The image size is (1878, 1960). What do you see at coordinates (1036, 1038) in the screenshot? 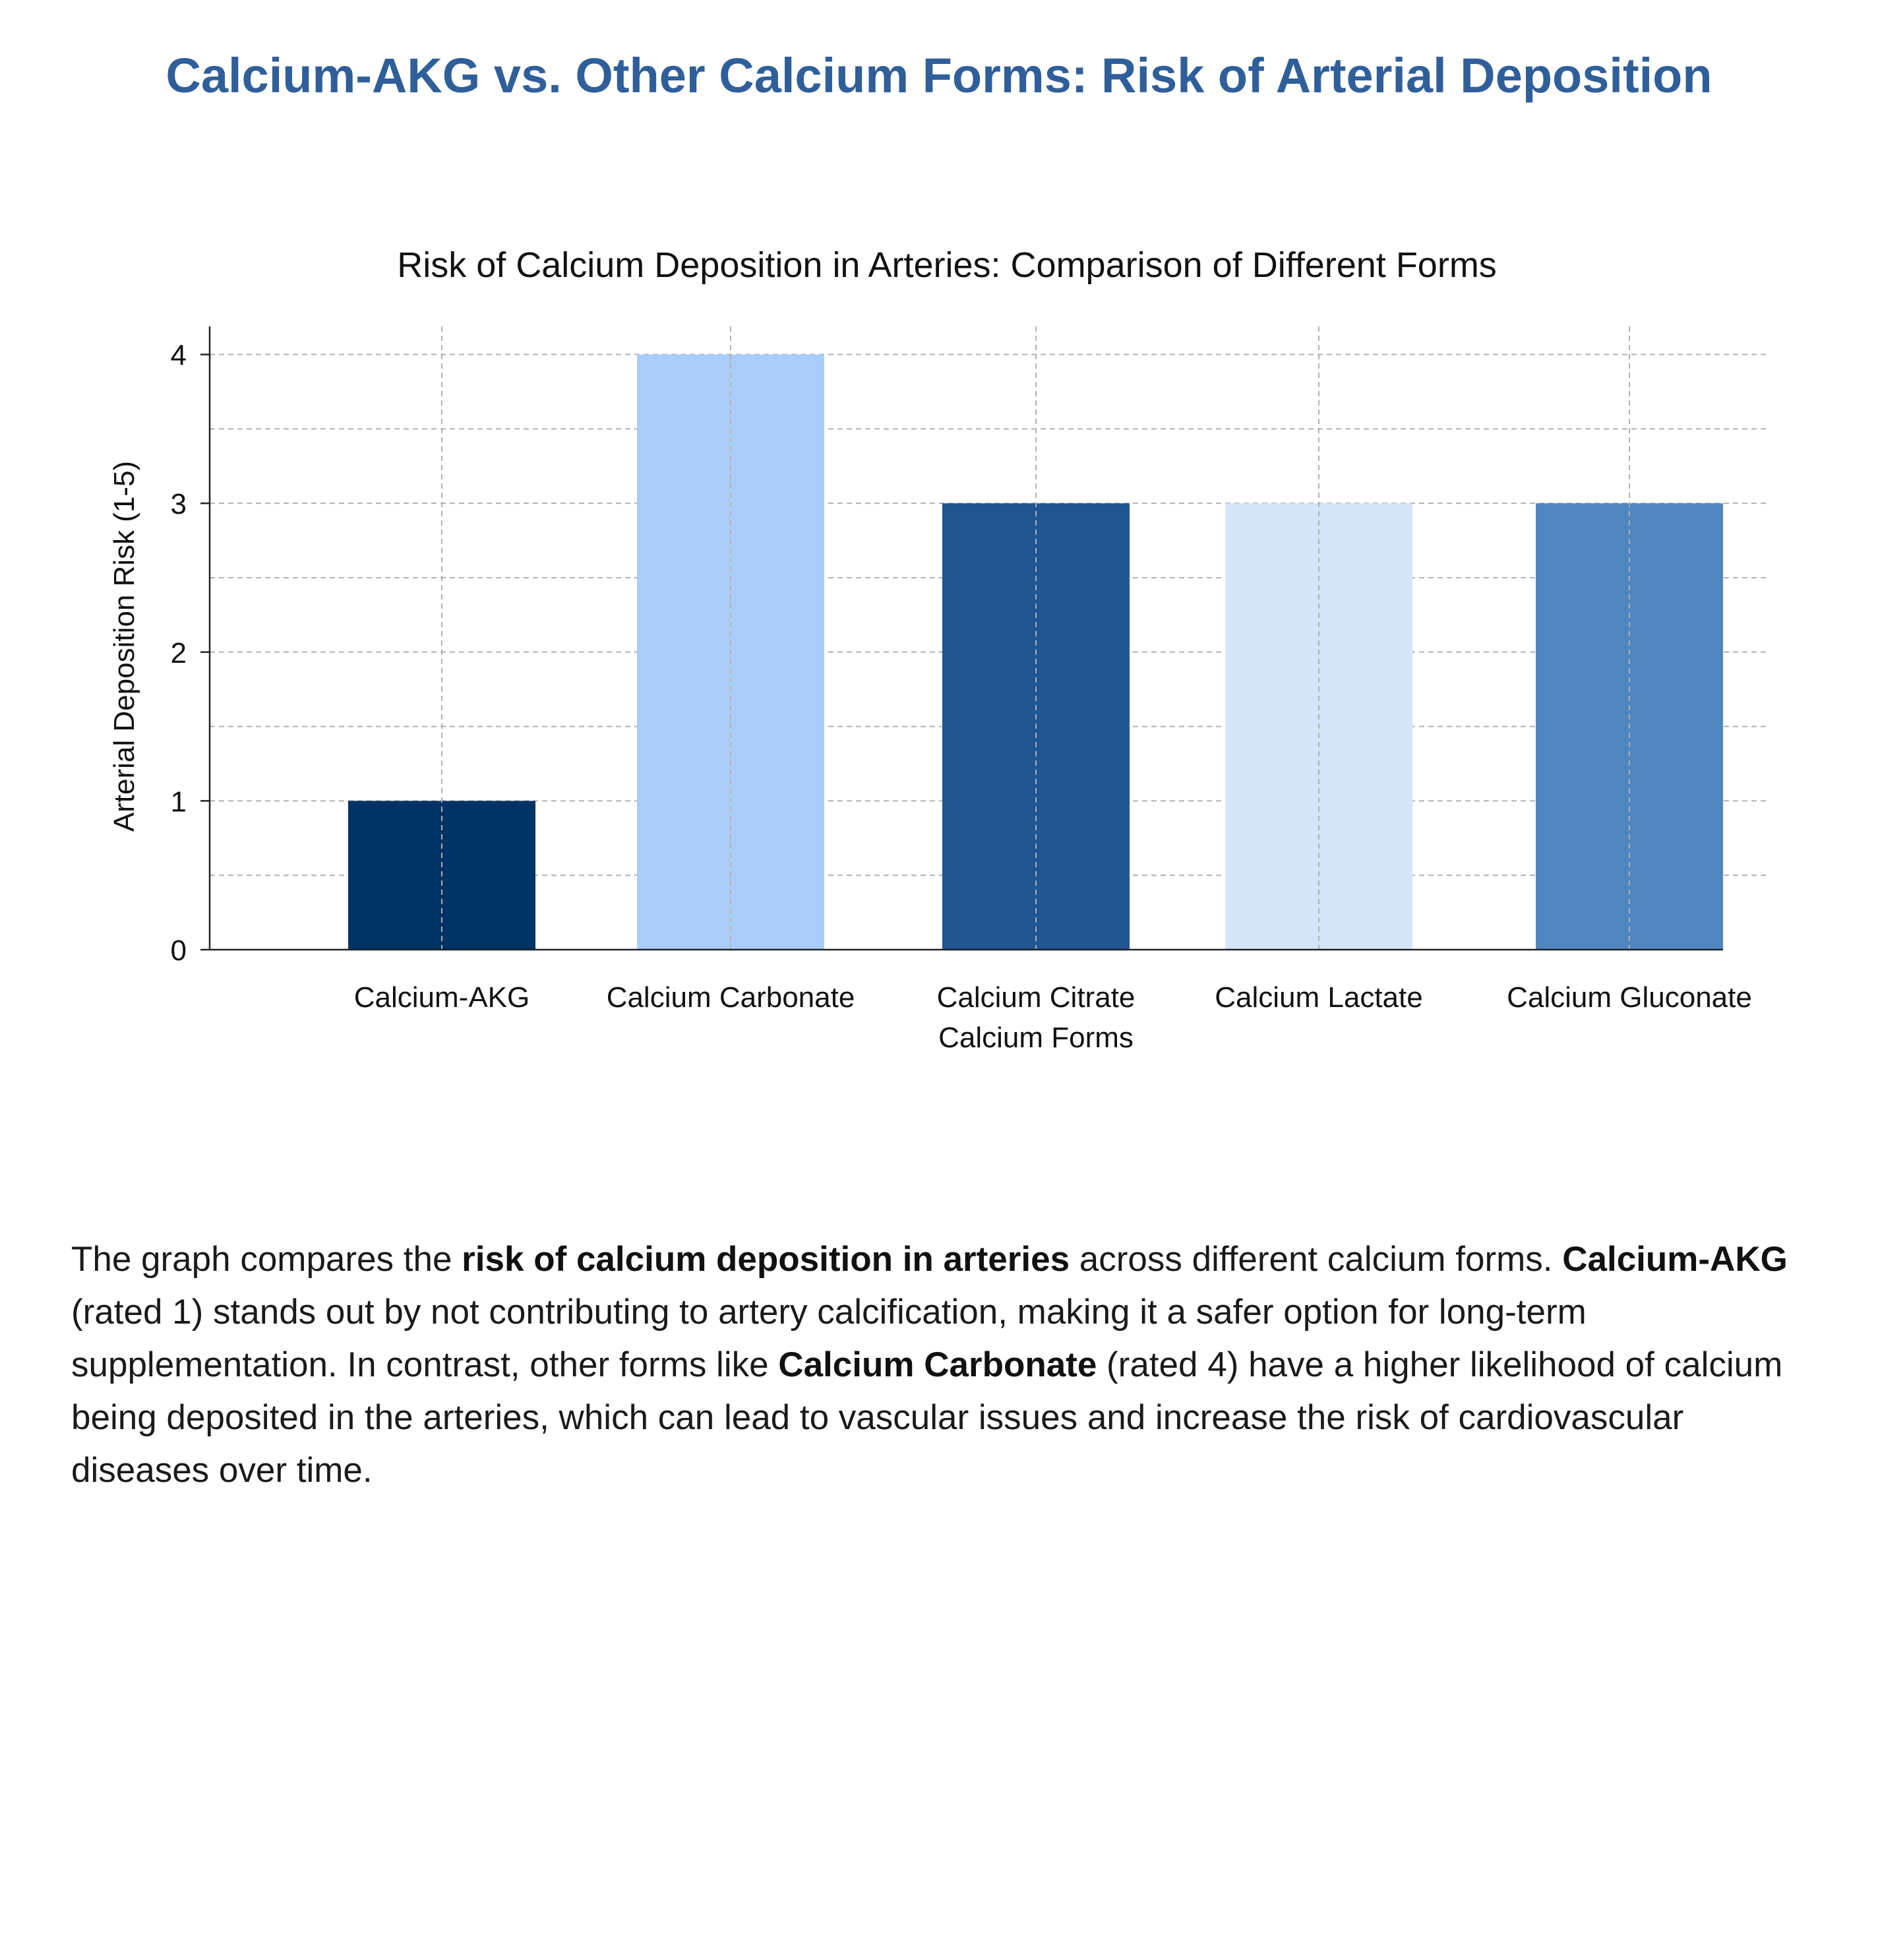
I see `x-axis-label: Calcium Forms` at bounding box center [1036, 1038].